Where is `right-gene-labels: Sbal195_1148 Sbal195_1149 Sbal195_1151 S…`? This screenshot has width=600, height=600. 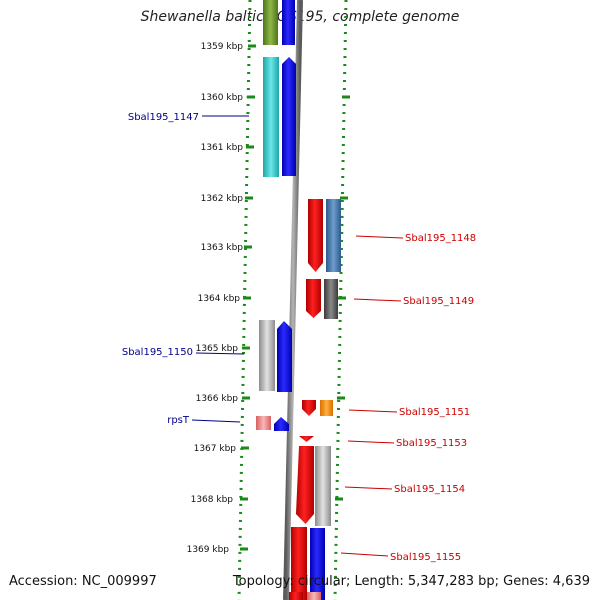 right-gene-labels: Sbal195_1148 Sbal195_1149 Sbal195_1151 S… is located at coordinates (433, 398).